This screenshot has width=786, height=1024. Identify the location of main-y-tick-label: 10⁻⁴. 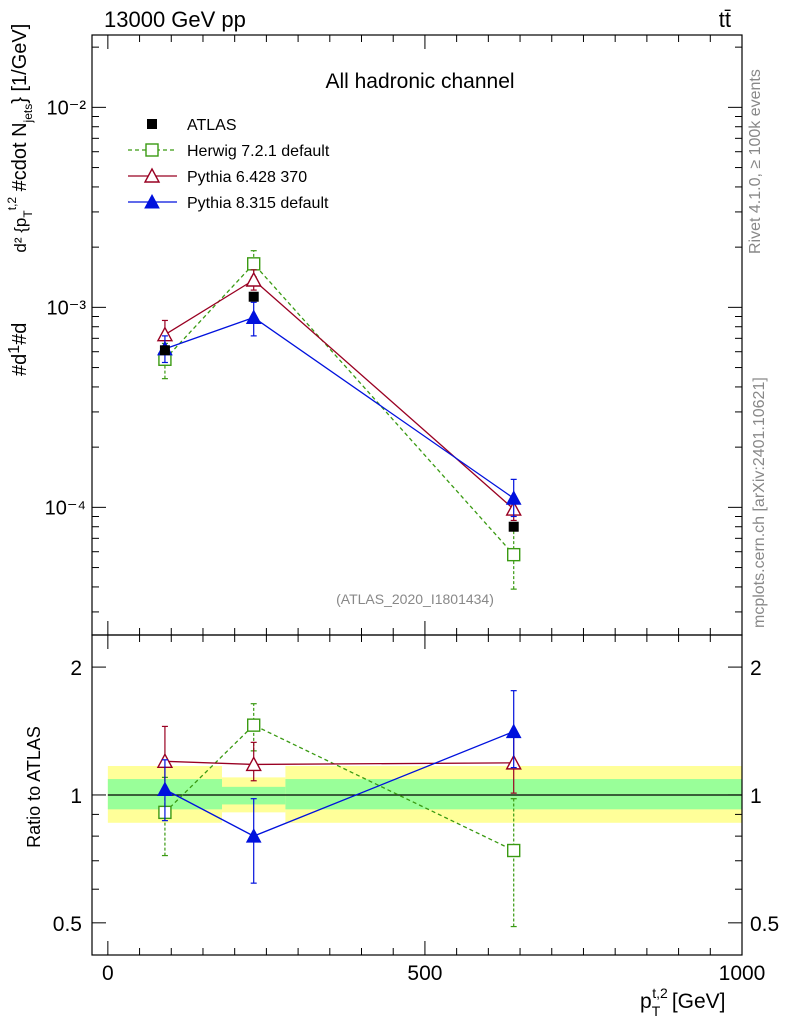
(65, 508).